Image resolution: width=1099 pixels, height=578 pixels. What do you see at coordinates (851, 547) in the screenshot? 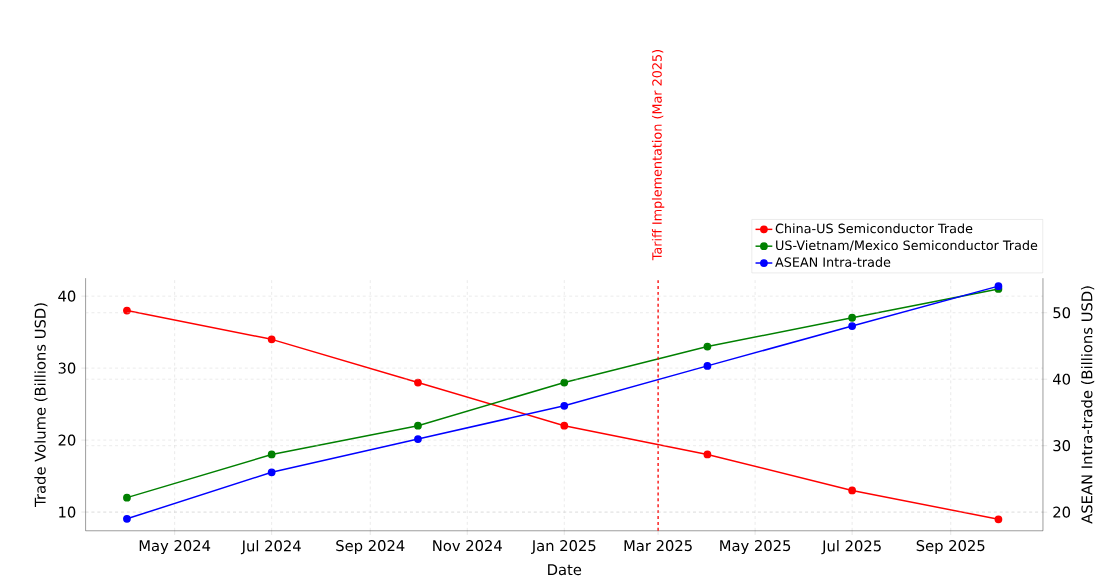
I see `x-tick-label: Jul 2025` at bounding box center [851, 547].